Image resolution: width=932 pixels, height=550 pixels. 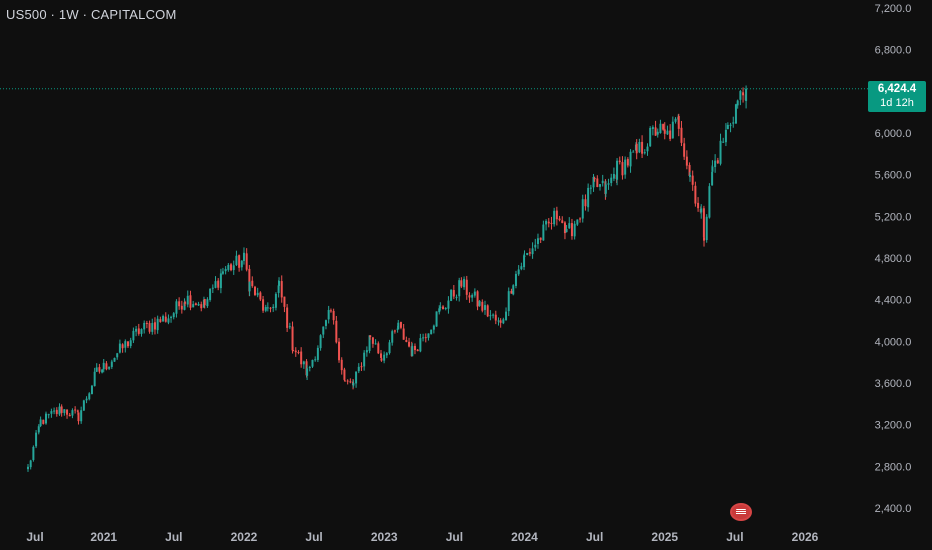 What do you see at coordinates (893, 384) in the screenshot?
I see `price-axis-label: 3,600.0` at bounding box center [893, 384].